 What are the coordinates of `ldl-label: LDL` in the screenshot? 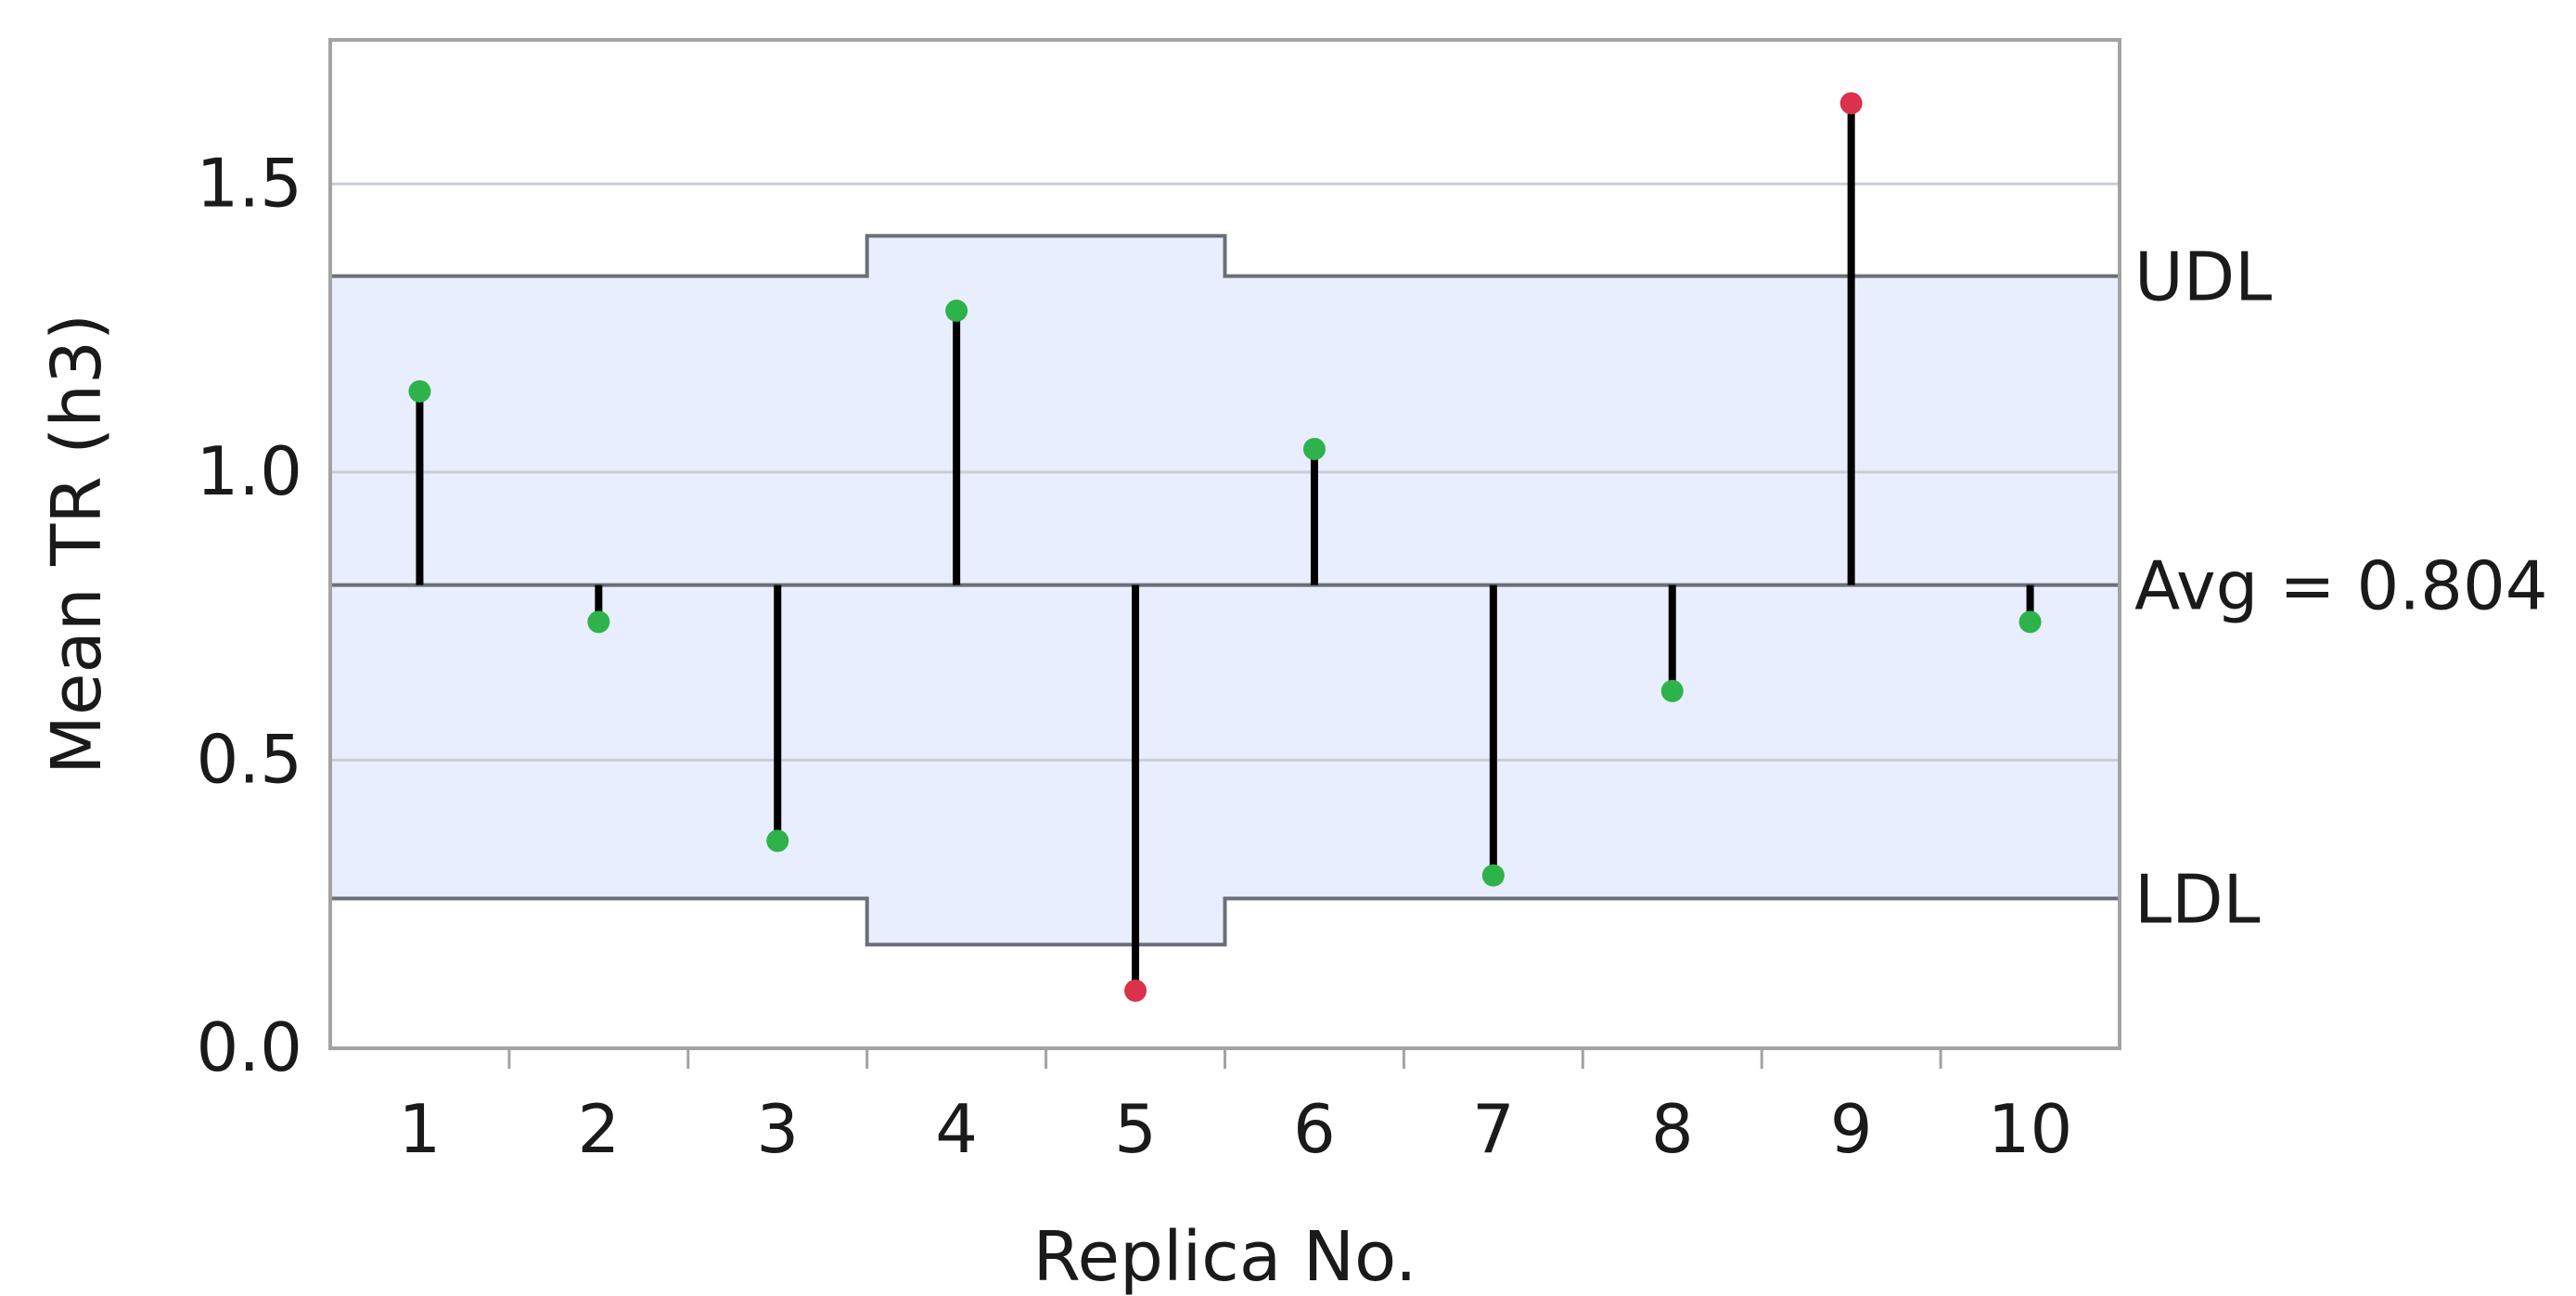 It's located at (2197, 900).